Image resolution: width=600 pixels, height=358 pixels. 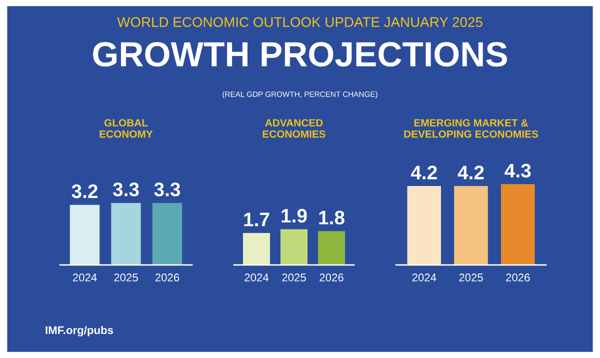 What do you see at coordinates (294, 215) in the screenshot?
I see `data-label: 1.9` at bounding box center [294, 215].